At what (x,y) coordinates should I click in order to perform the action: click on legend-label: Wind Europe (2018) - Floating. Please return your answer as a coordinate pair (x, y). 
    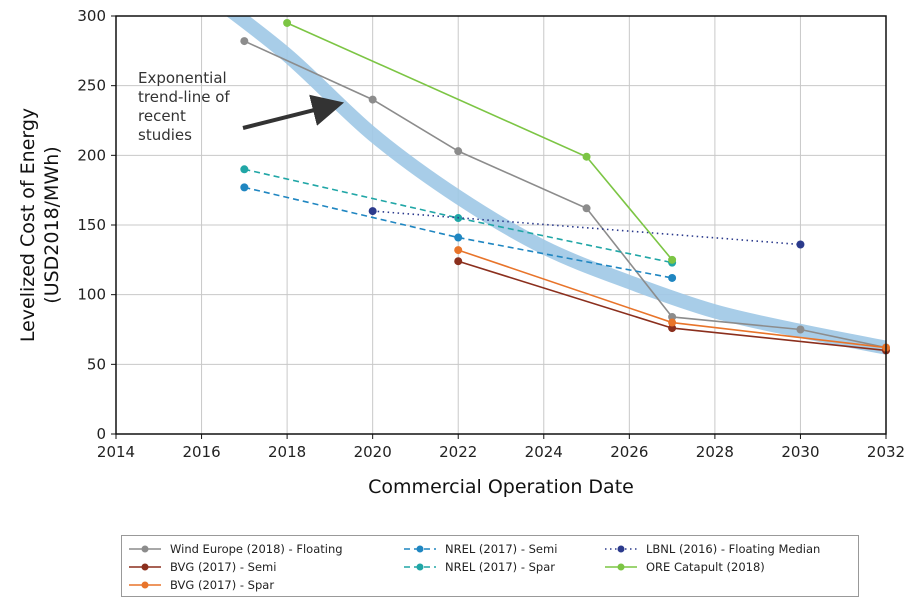
    Looking at the image, I should click on (256, 549).